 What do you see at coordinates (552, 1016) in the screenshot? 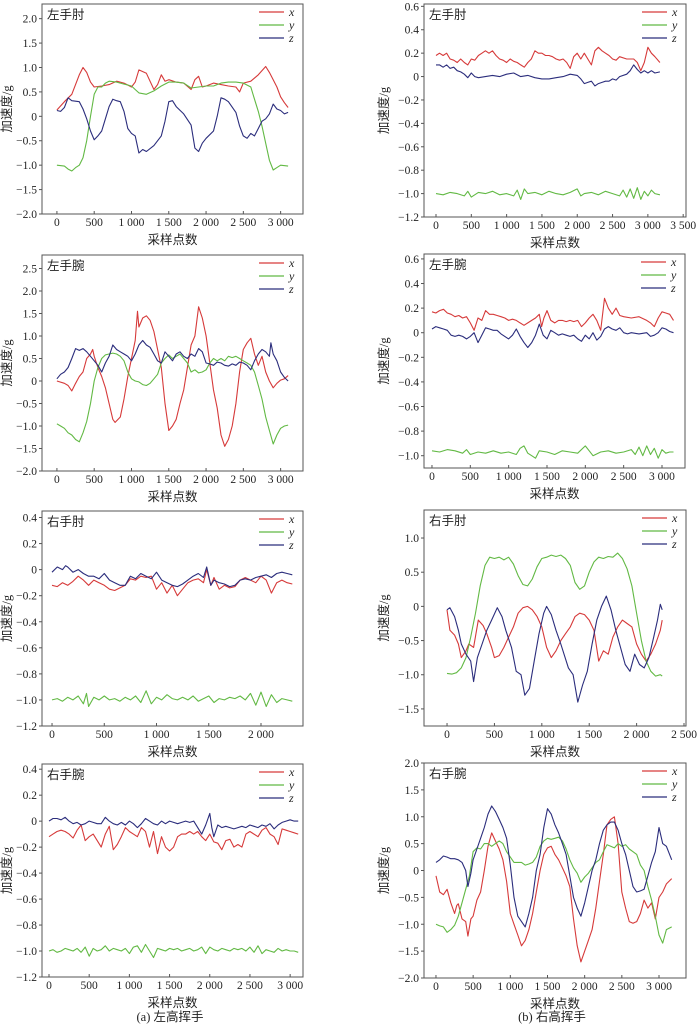
I see `caption-right: (b) 右高挥手` at bounding box center [552, 1016].